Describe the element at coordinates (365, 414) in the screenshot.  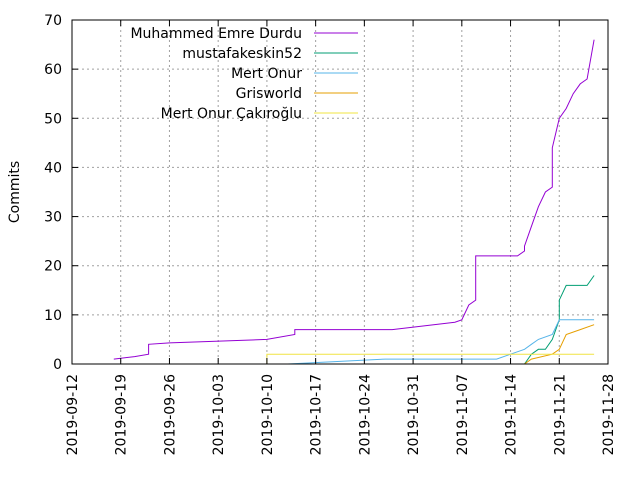
I see `x-tick-label: 2019-10-24` at that location.